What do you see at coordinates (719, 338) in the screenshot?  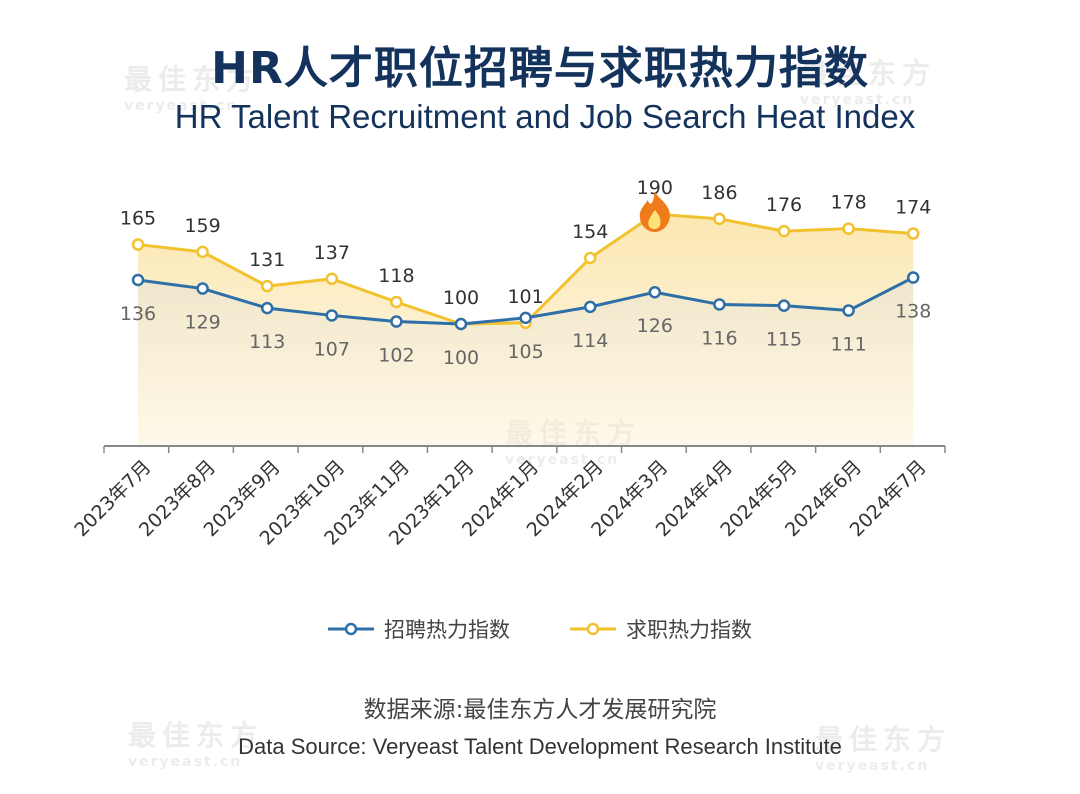 I see `recruit-value-label: 116` at bounding box center [719, 338].